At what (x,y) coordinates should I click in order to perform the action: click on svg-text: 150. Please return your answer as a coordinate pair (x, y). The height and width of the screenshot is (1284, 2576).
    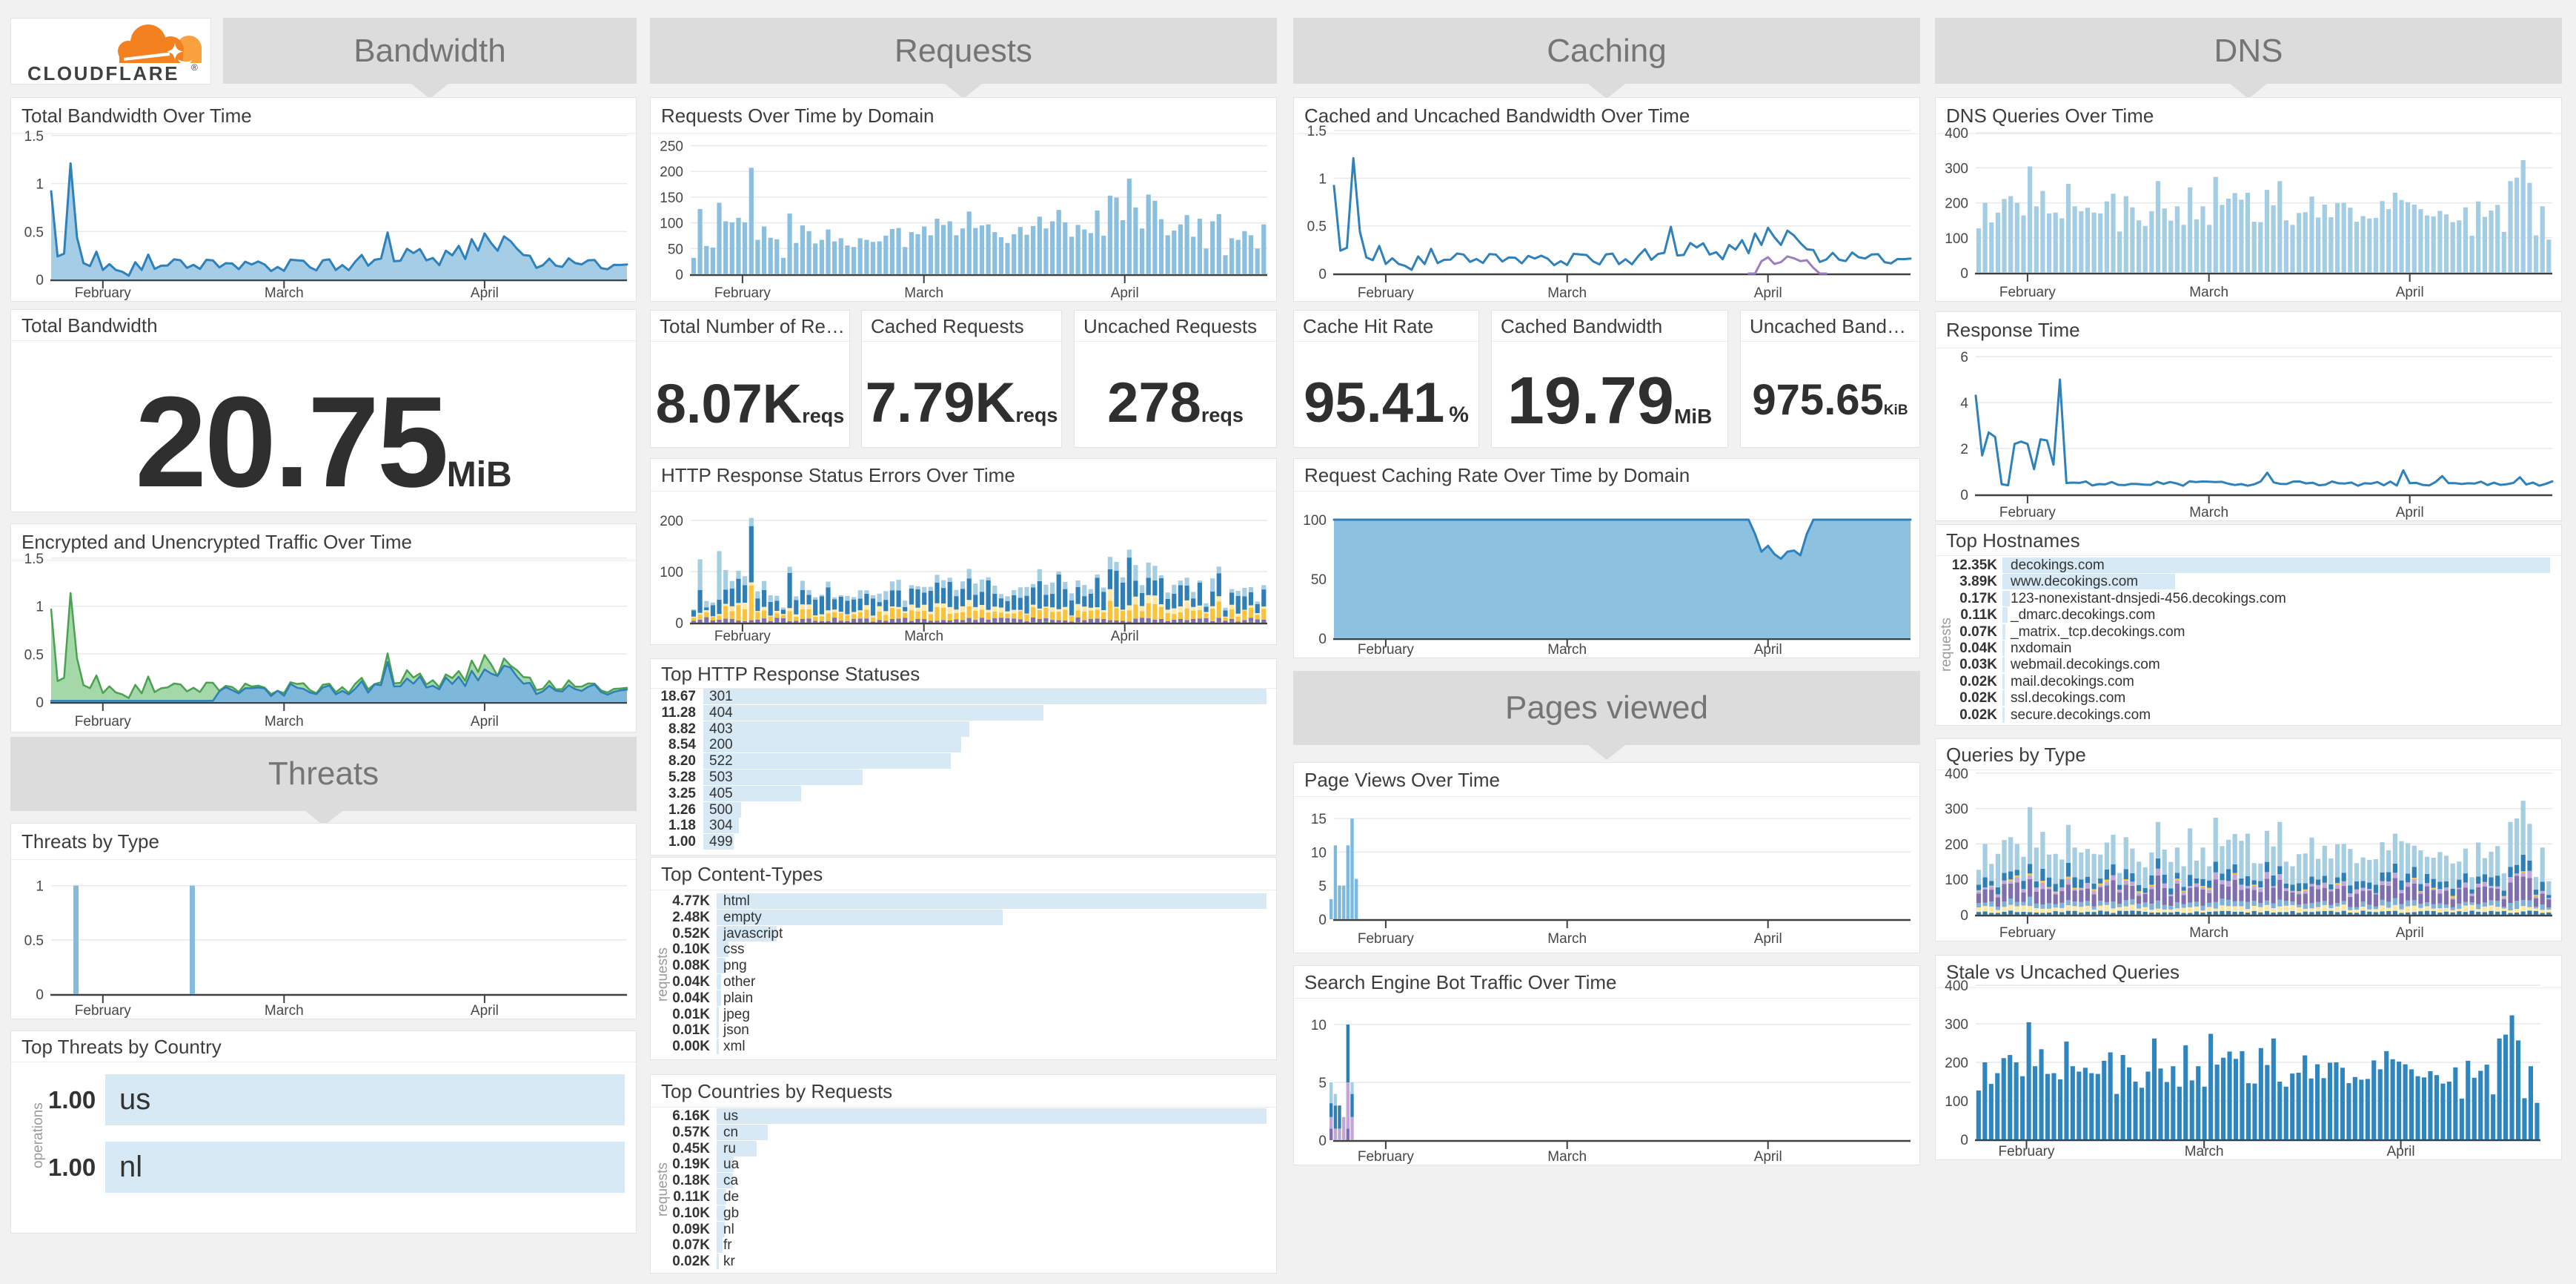
    Looking at the image, I should click on (671, 198).